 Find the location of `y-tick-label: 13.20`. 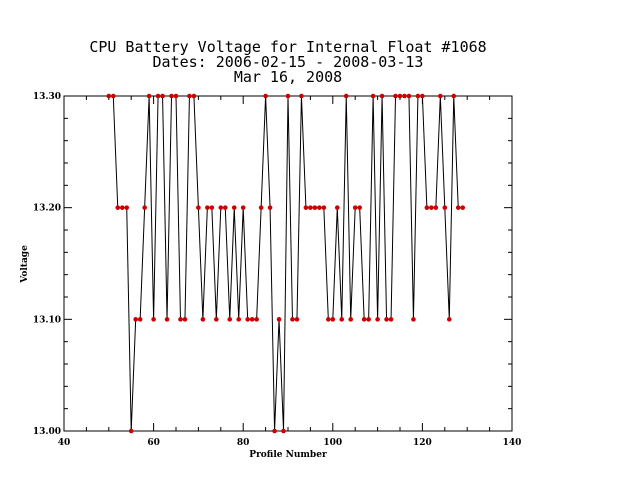

y-tick-label: 13.20 is located at coordinates (47, 209).